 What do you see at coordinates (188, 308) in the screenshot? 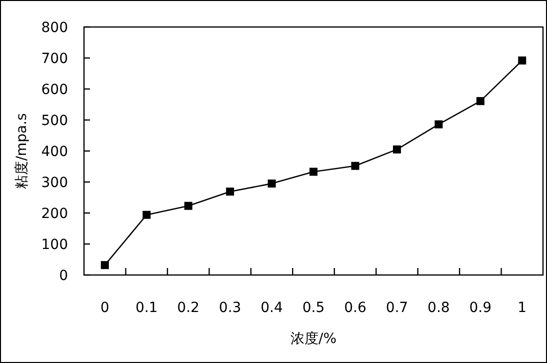
I see `x-tick-label: 0.2` at bounding box center [188, 308].